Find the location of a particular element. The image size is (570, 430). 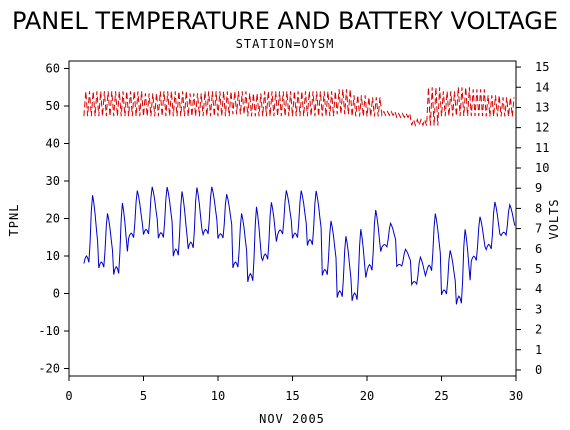

right-y-tick-label: 15 is located at coordinates (542, 67).